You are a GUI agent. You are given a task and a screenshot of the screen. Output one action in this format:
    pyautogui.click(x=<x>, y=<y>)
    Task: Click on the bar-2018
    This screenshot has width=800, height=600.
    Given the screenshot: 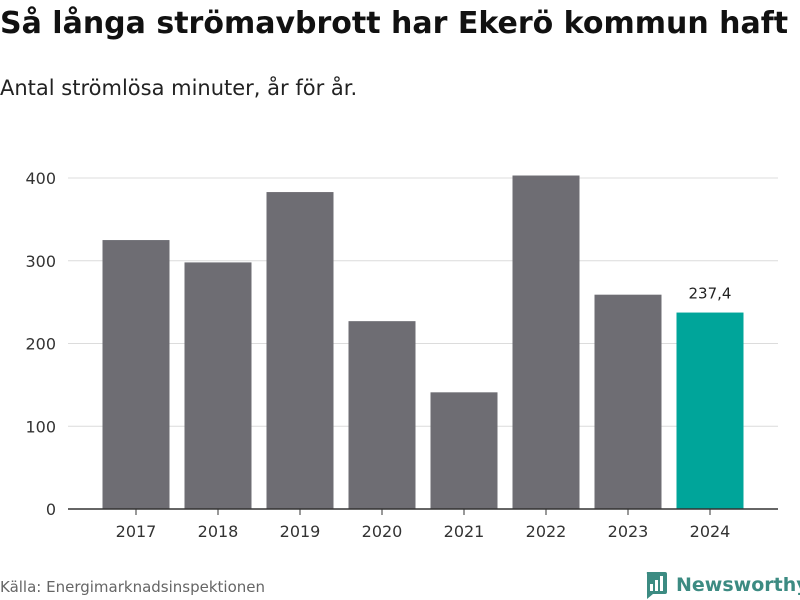 What is the action you would take?
    pyautogui.click(x=218, y=385)
    